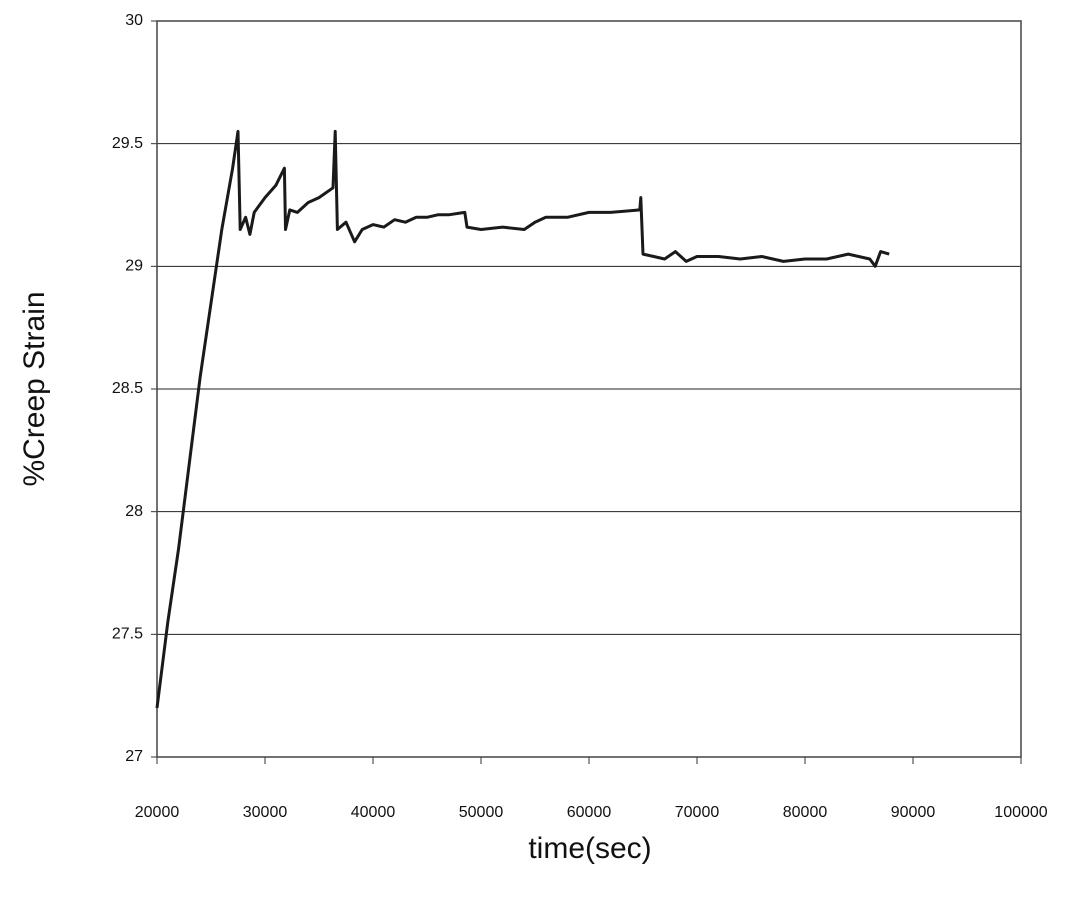  Describe the element at coordinates (913, 812) in the screenshot. I see `x-tick-label: 90000` at that location.